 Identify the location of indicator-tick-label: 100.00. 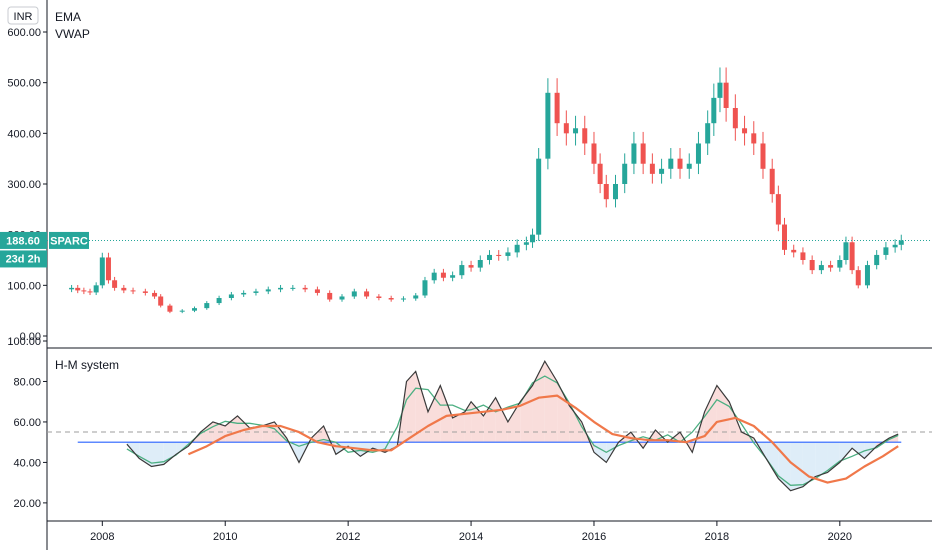
(24, 342).